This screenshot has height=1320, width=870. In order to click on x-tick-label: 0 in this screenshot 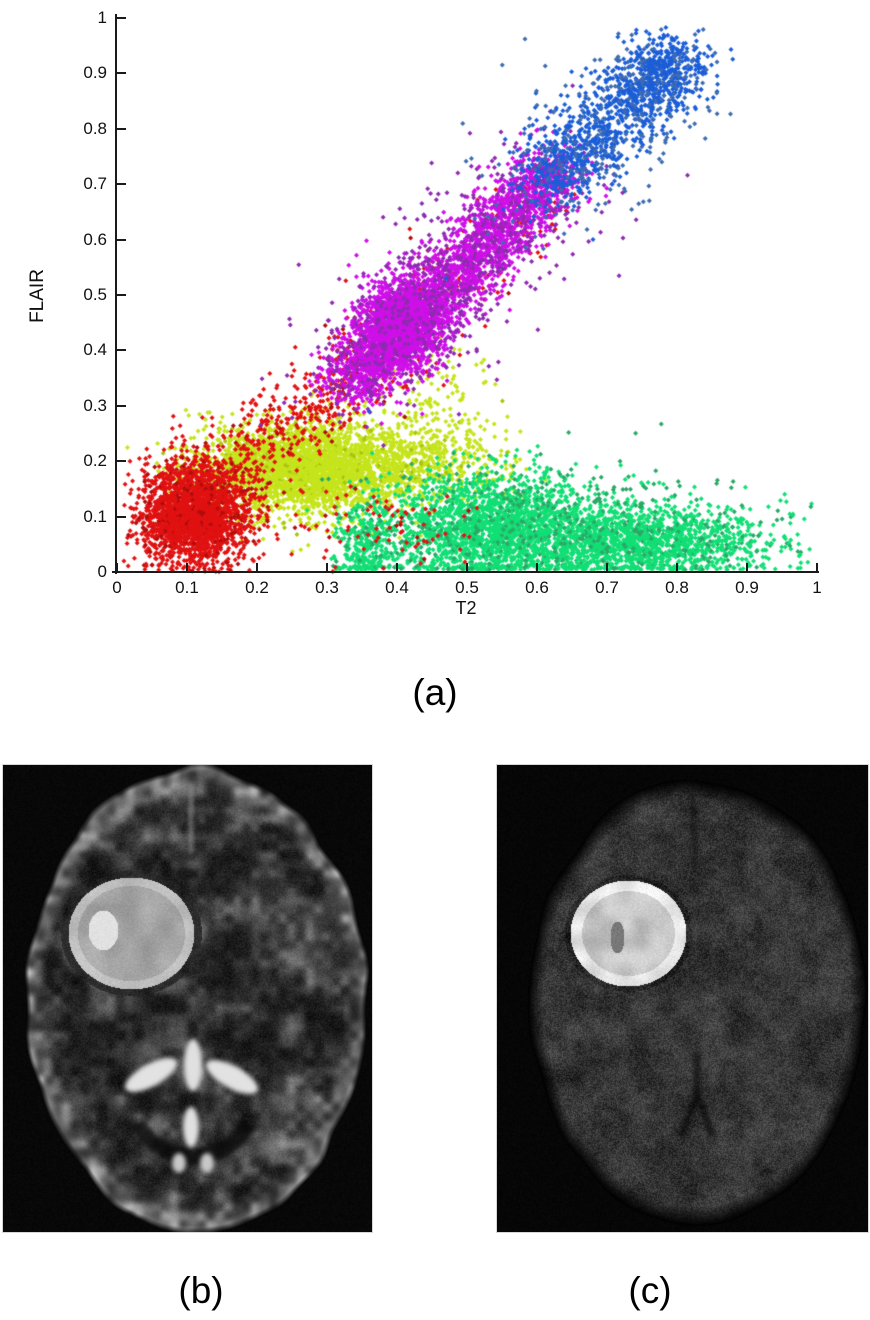, I will do `click(117, 587)`.